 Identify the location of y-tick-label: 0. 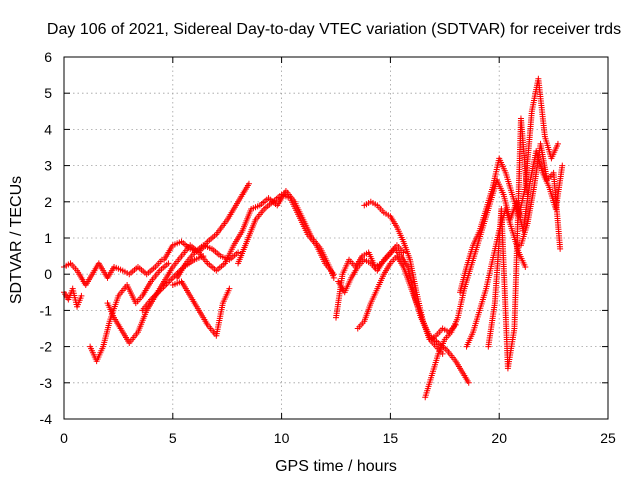
(48, 274).